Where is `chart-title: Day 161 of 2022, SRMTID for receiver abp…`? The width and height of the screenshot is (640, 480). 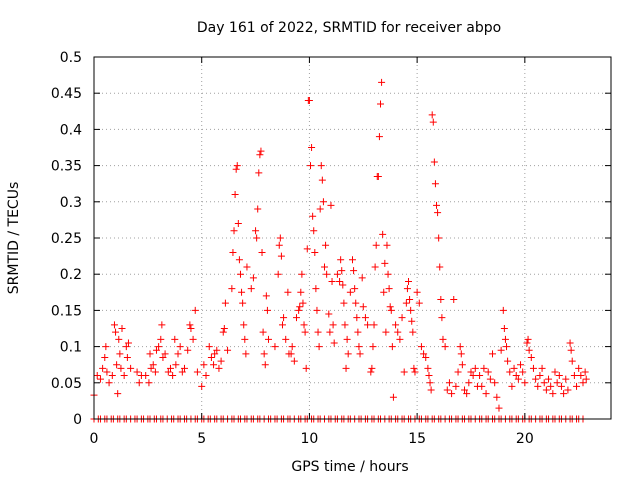 chart-title: Day 161 of 2022, SRMTID for receiver abp… is located at coordinates (349, 28).